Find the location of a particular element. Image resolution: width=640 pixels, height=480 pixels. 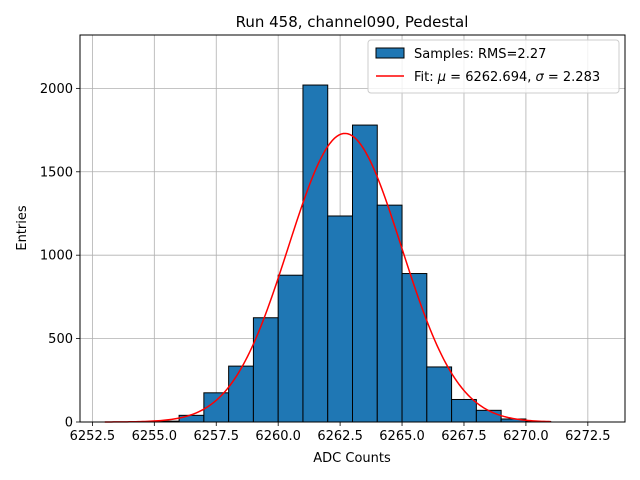

y-tick-label-1: 500 is located at coordinates (60, 339).